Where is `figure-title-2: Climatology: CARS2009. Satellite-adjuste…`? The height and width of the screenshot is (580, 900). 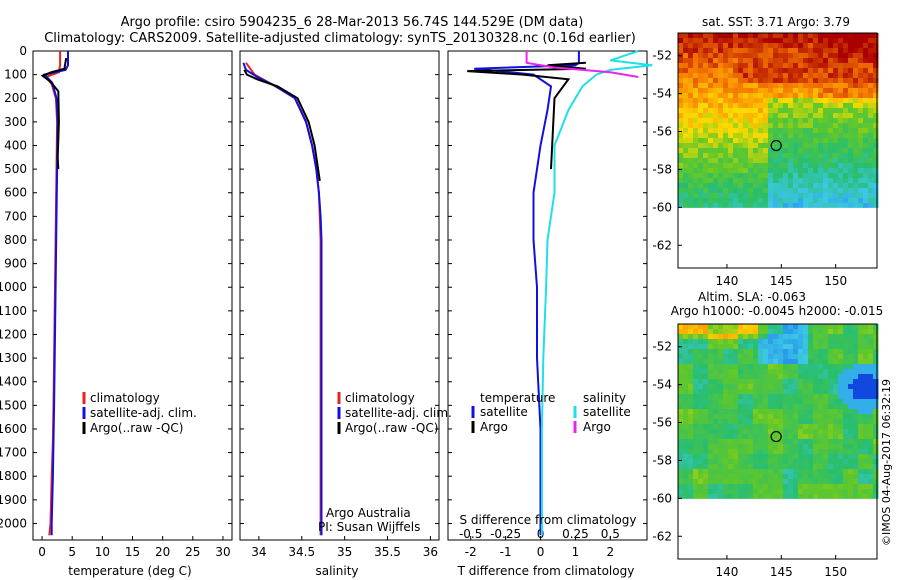
figure-title-2: Climatology: CARS2009. Satellite-adjuste… is located at coordinates (340, 38).